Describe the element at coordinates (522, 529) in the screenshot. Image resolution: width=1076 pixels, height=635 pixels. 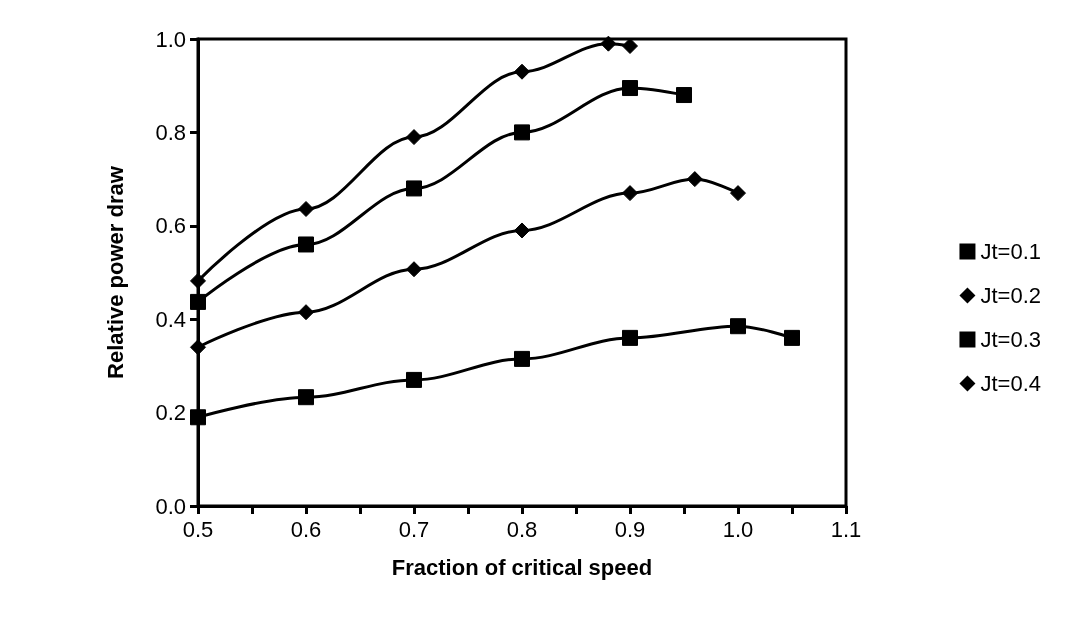
I see `x-tick-label: 0.8` at that location.